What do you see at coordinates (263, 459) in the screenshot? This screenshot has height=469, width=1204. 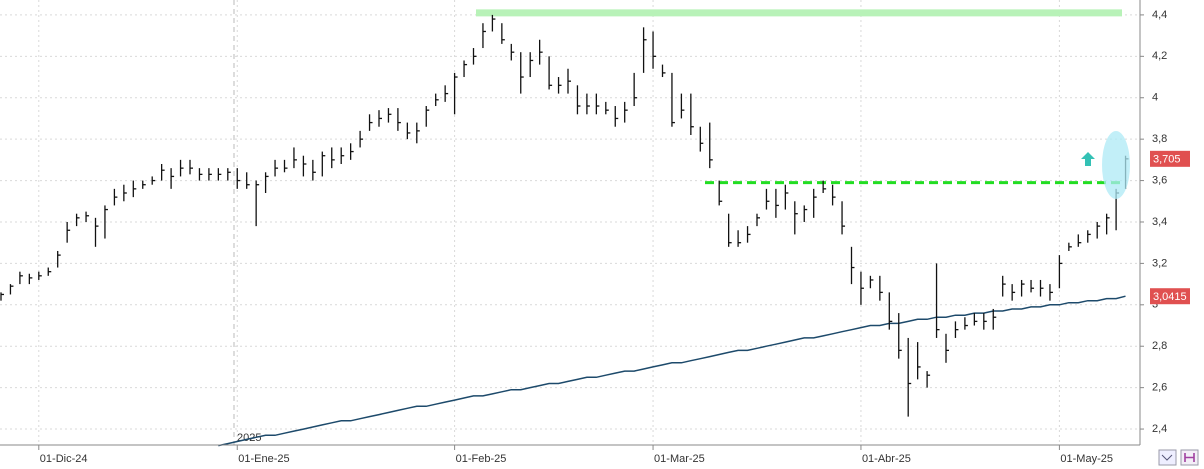 I see `x-tick-label: 01-Ene-25` at bounding box center [263, 459].